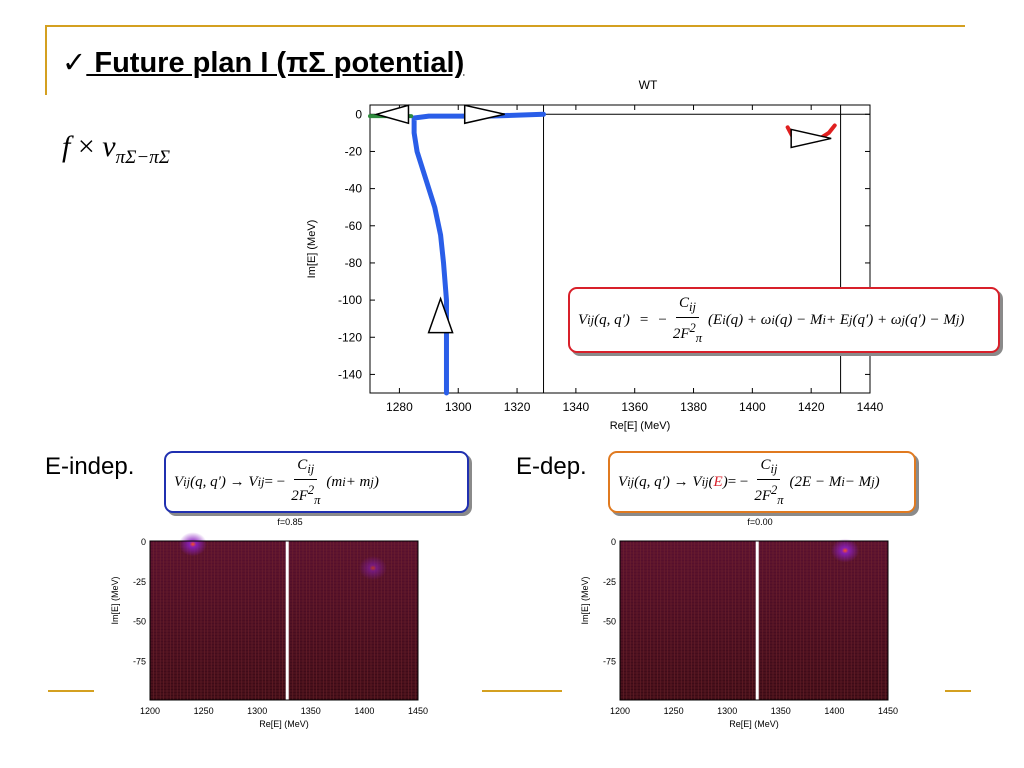 The height and width of the screenshot is (768, 1024). Describe the element at coordinates (311, 489) in the screenshot. I see `eq-indep-den-sup: 2` at that location.